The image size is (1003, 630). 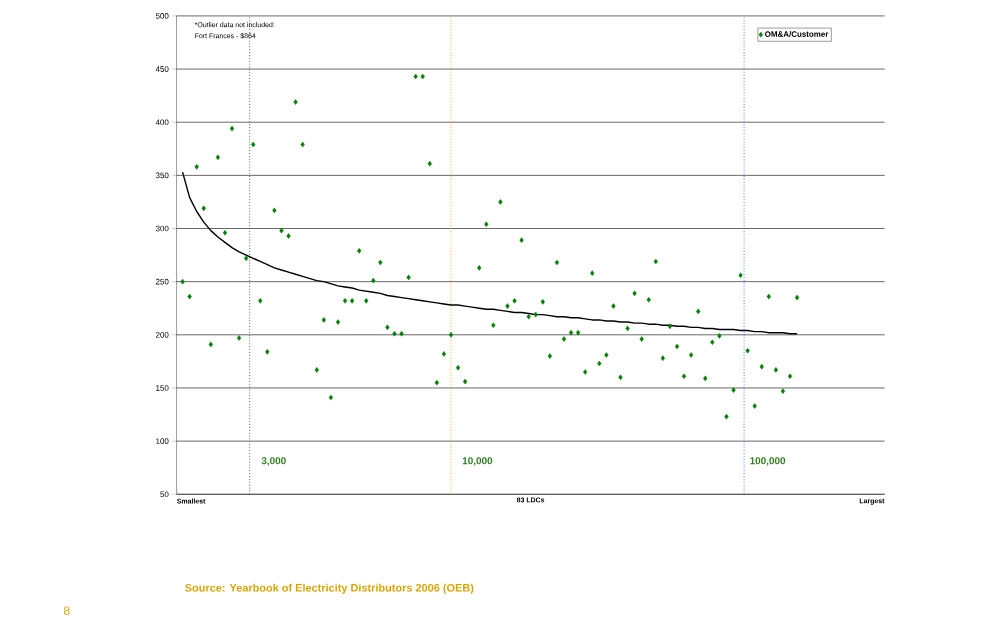 I want to click on annotation: 10,000, so click(x=477, y=461).